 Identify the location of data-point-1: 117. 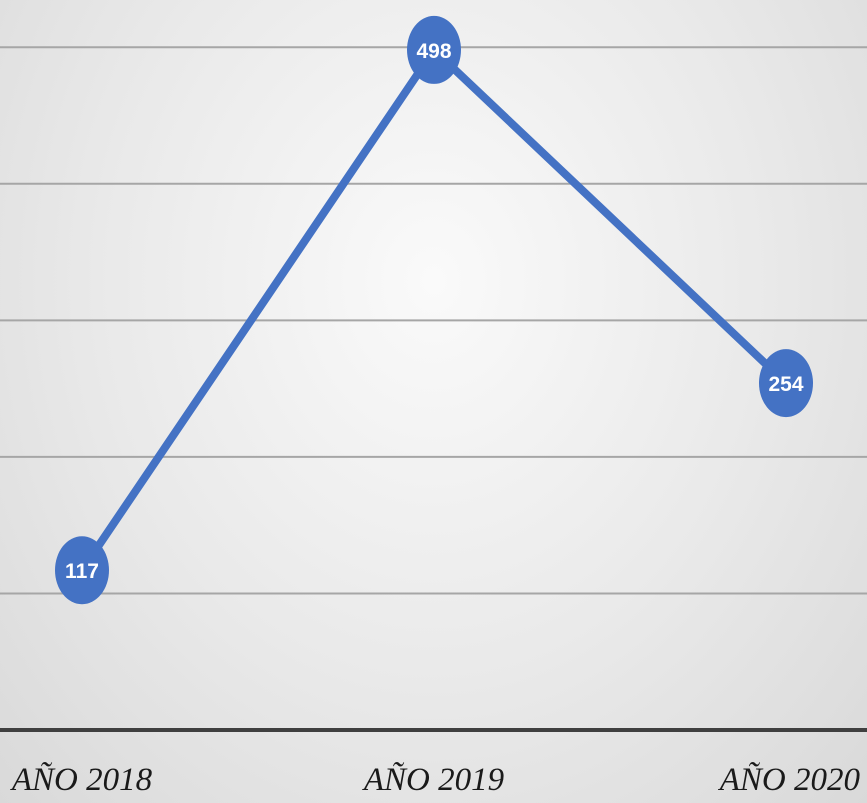
(82, 570).